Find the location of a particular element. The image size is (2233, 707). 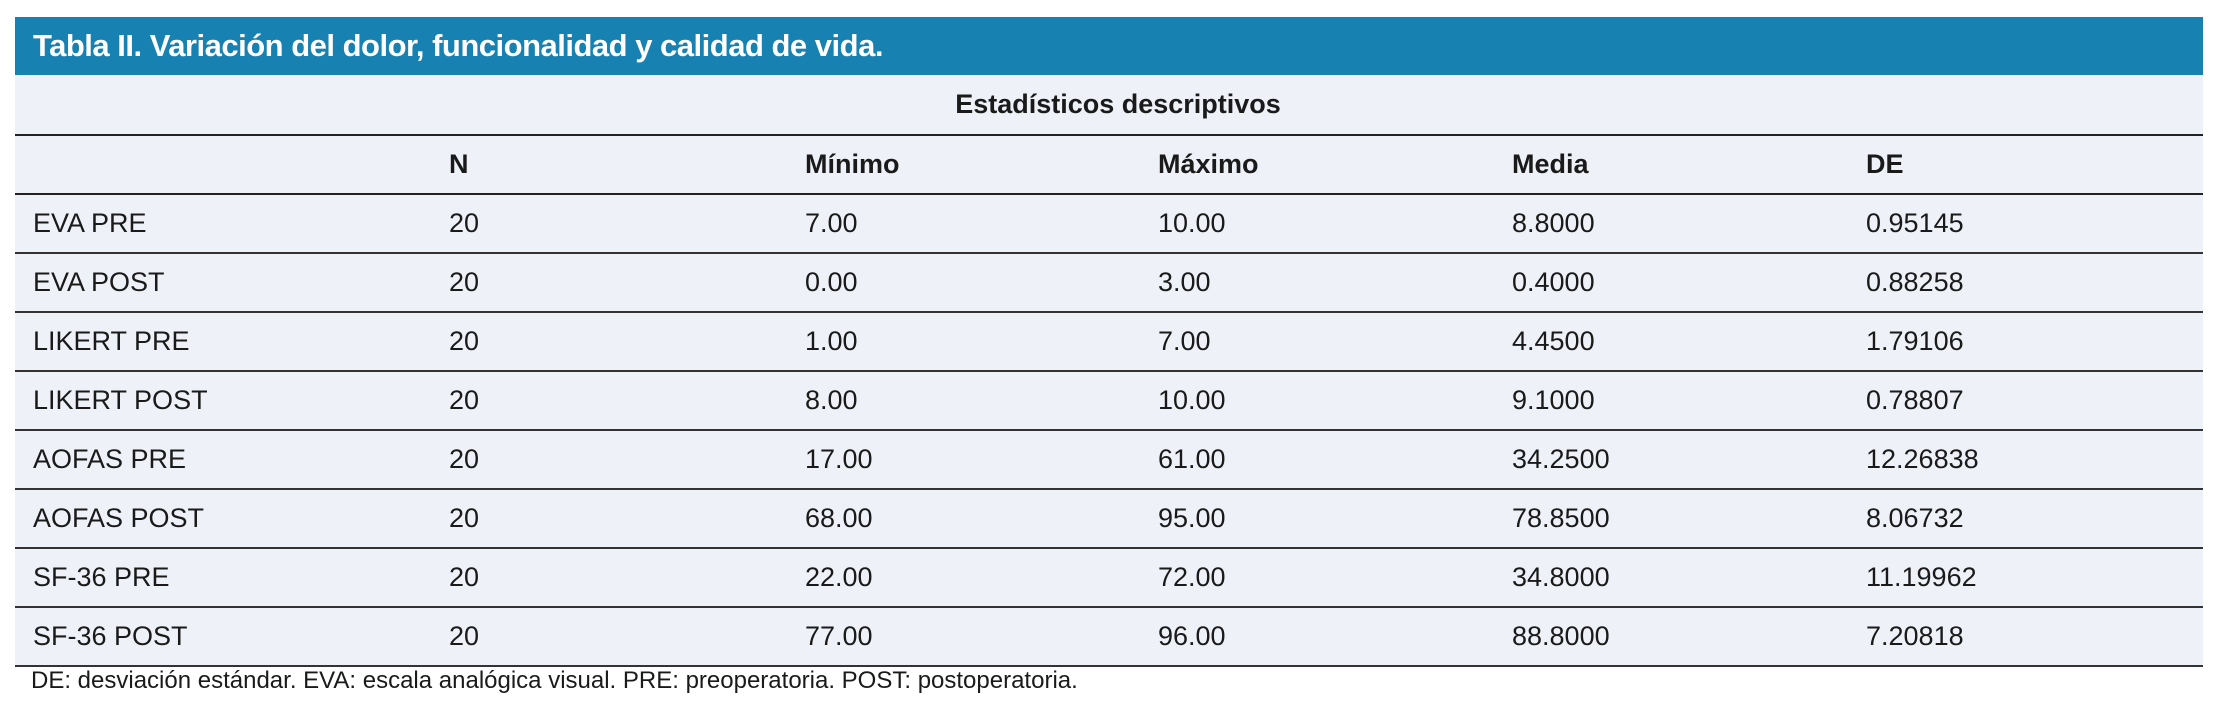

table-cell: 95.00 is located at coordinates (1335, 519).